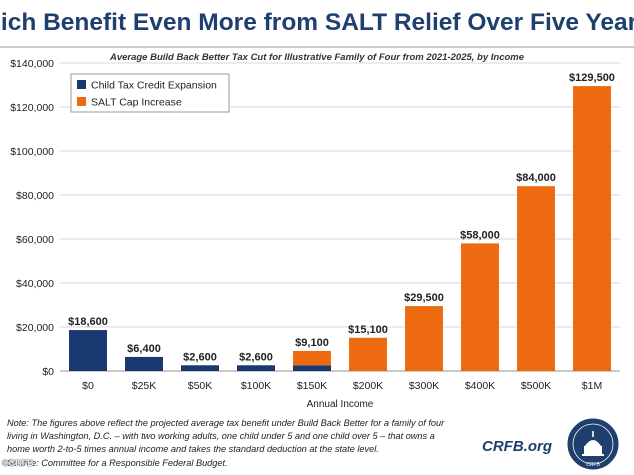 The image size is (634, 475). What do you see at coordinates (312, 386) in the screenshot?
I see `x-tick-label: $150K` at bounding box center [312, 386].